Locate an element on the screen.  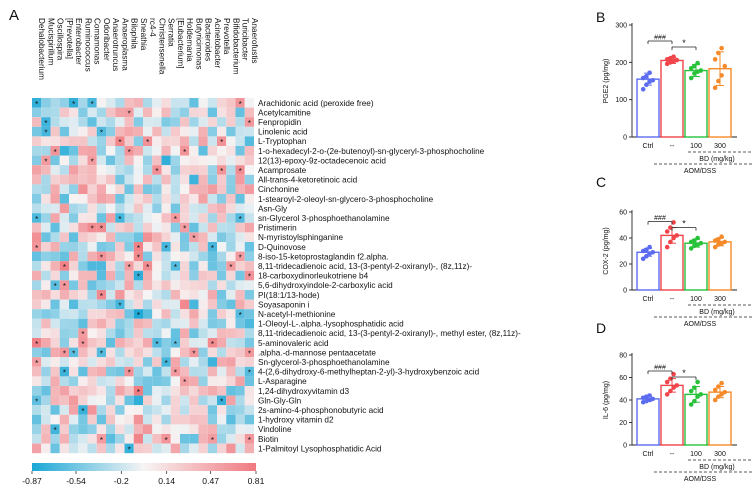
y-tick-label: 300 is located at coordinates (621, 26).